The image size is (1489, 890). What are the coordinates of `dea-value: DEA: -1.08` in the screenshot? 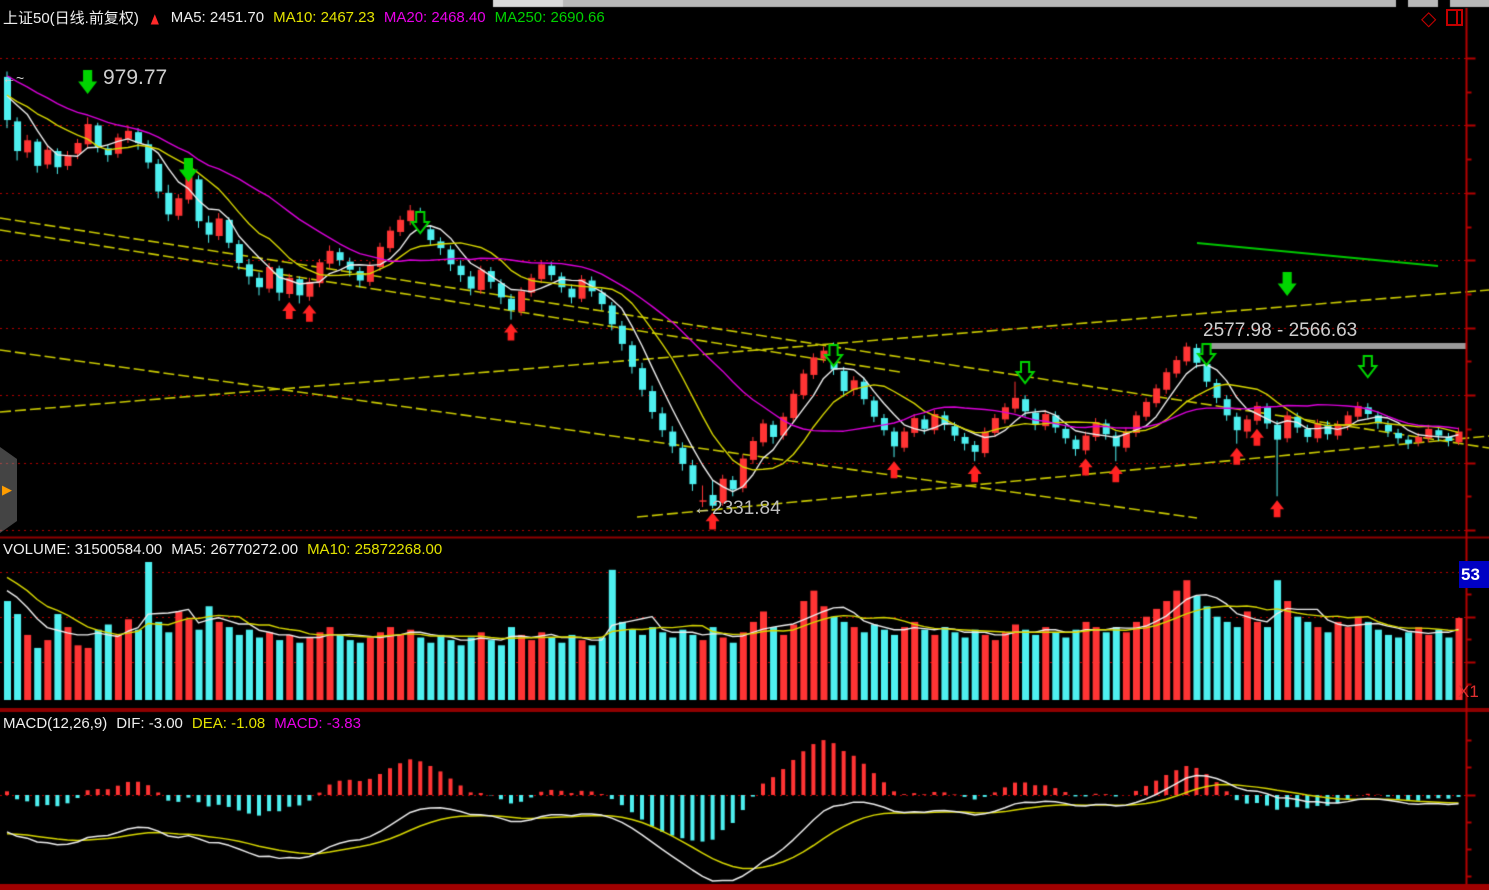 It's located at (228, 723).